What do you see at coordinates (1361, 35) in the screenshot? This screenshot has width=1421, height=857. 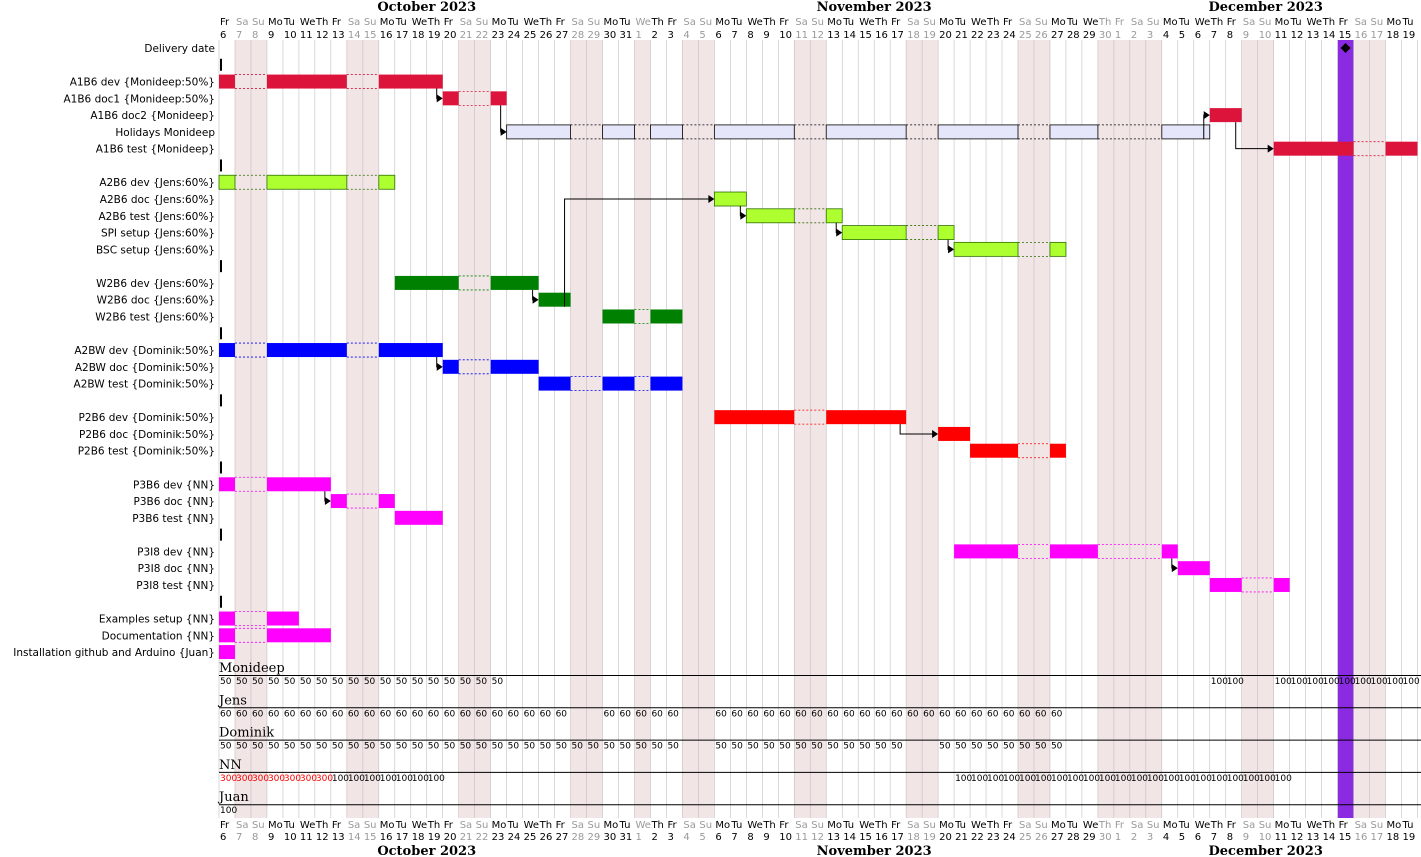 I see `date-label: 16` at bounding box center [1361, 35].